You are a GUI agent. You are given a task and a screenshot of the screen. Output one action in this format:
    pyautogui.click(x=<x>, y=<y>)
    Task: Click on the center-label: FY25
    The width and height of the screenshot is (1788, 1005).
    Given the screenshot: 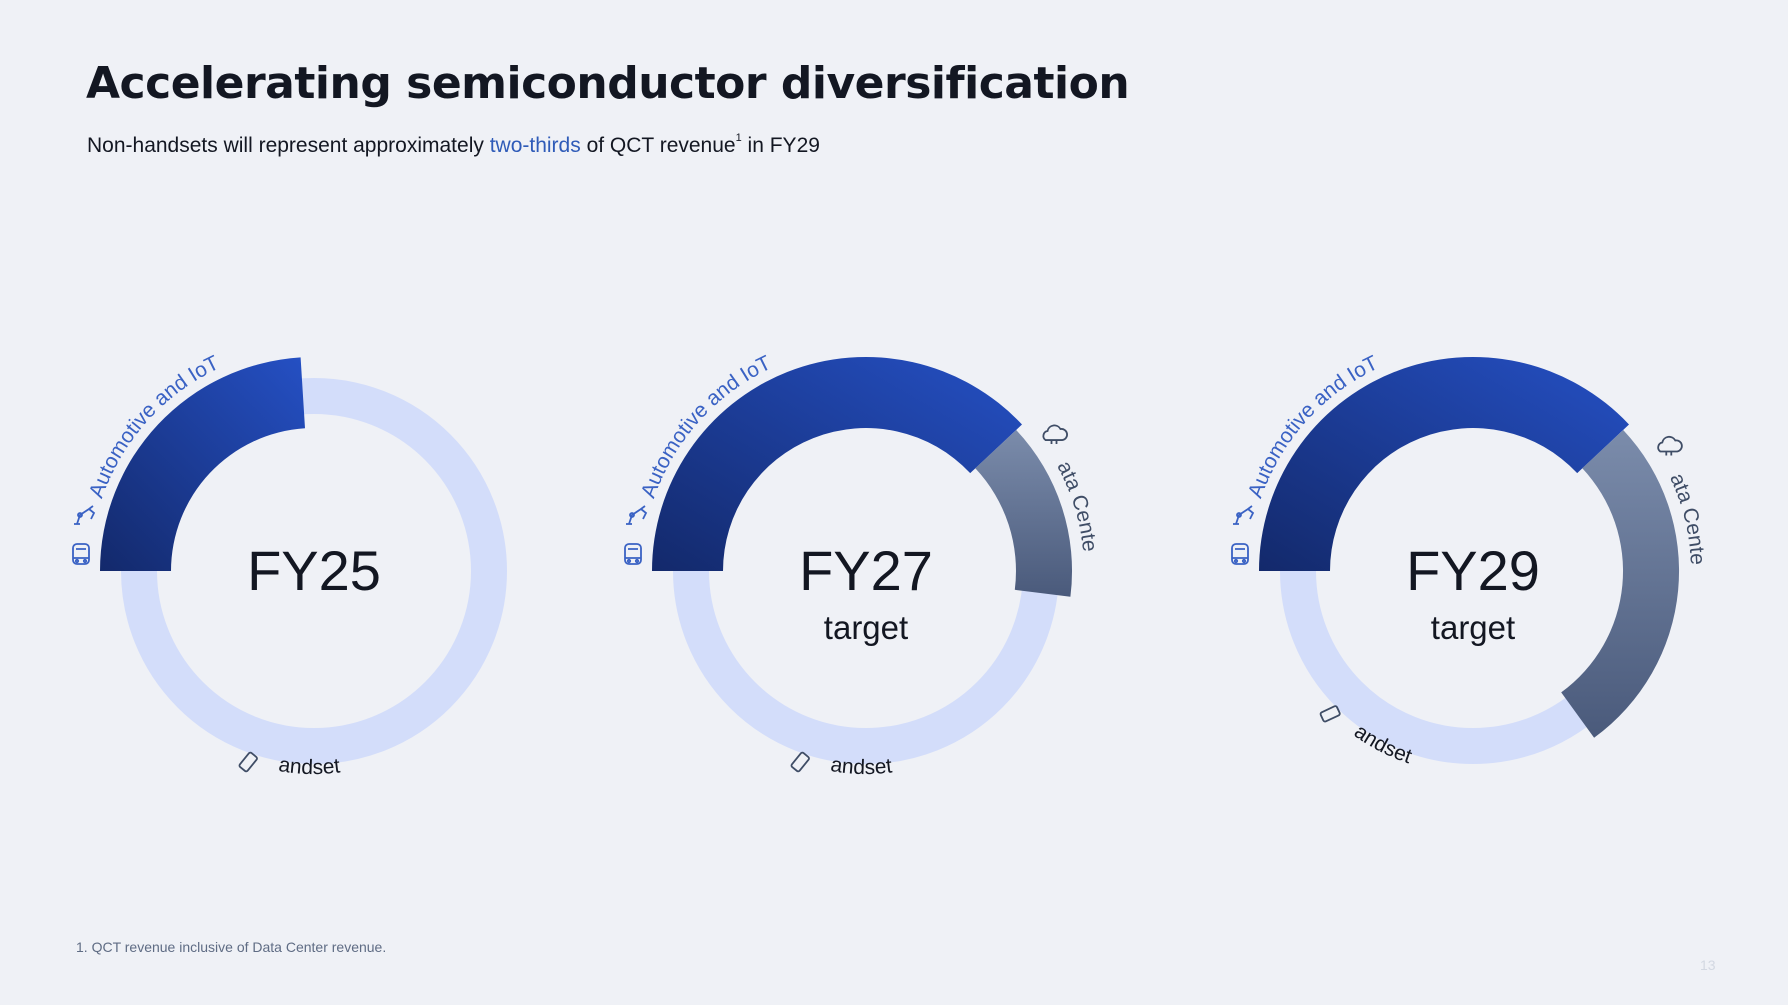 What is the action you would take?
    pyautogui.click(x=314, y=570)
    